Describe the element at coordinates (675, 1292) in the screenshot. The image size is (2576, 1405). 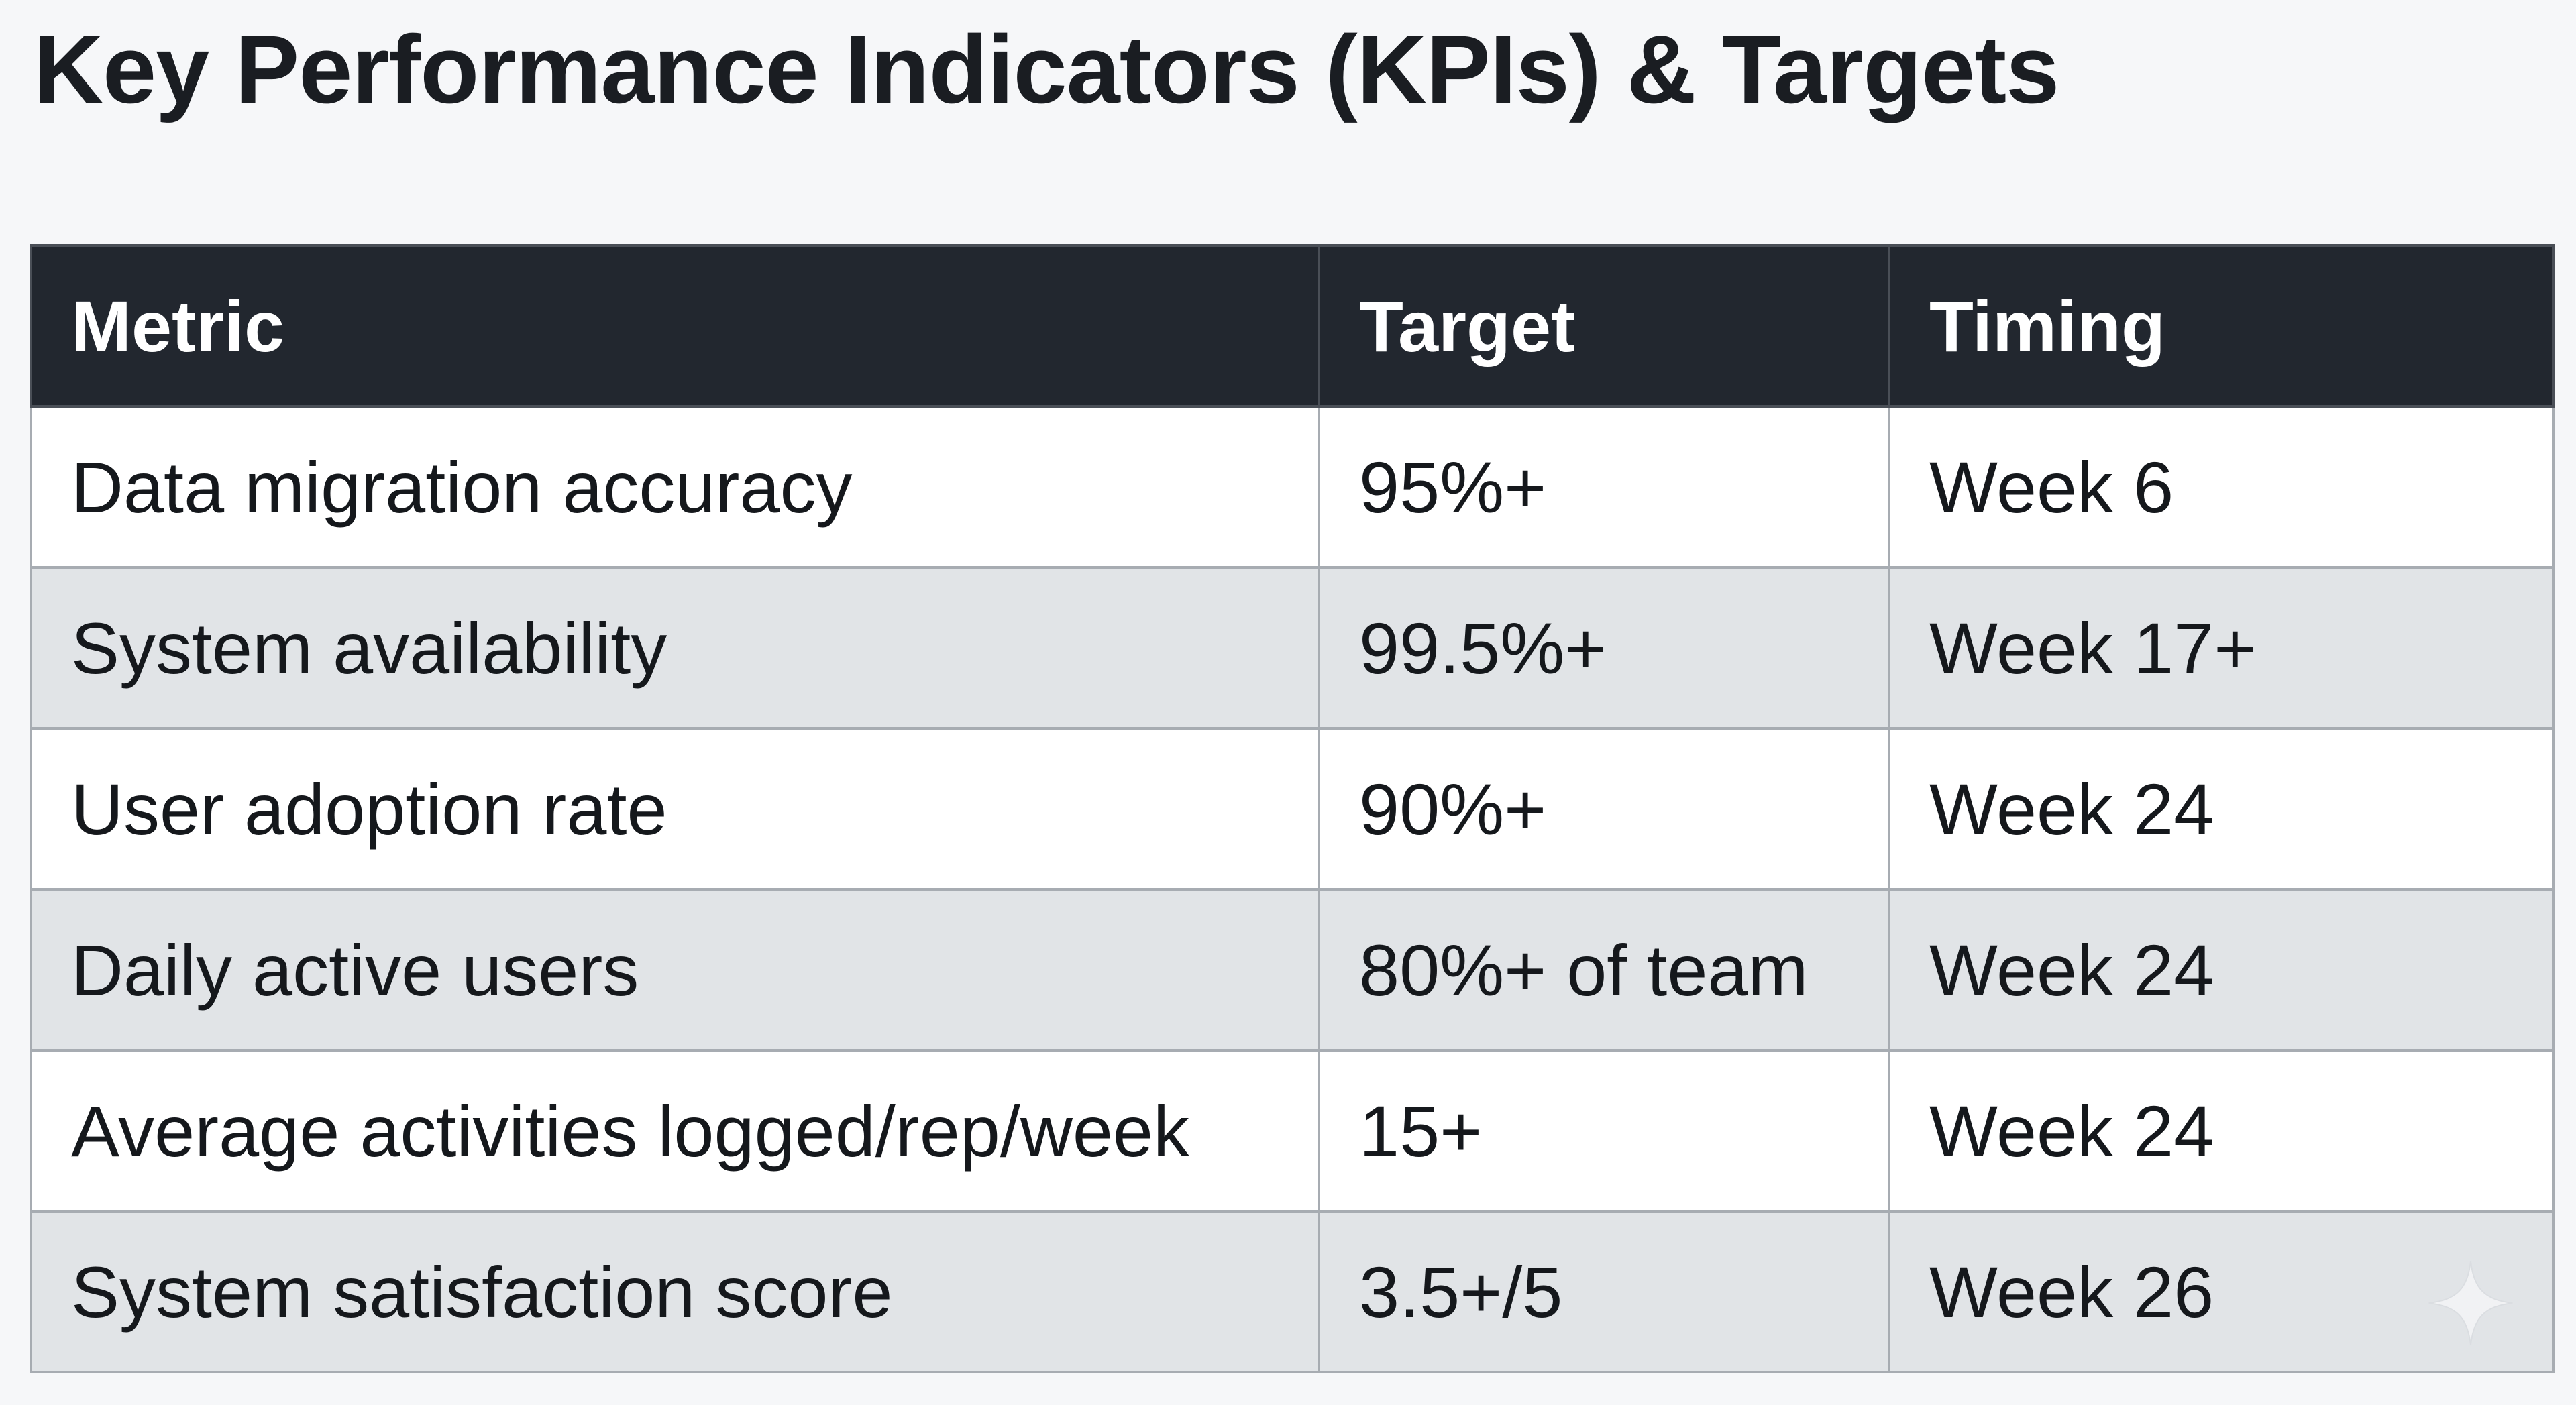
I see `cell-metric: System satisfaction score` at that location.